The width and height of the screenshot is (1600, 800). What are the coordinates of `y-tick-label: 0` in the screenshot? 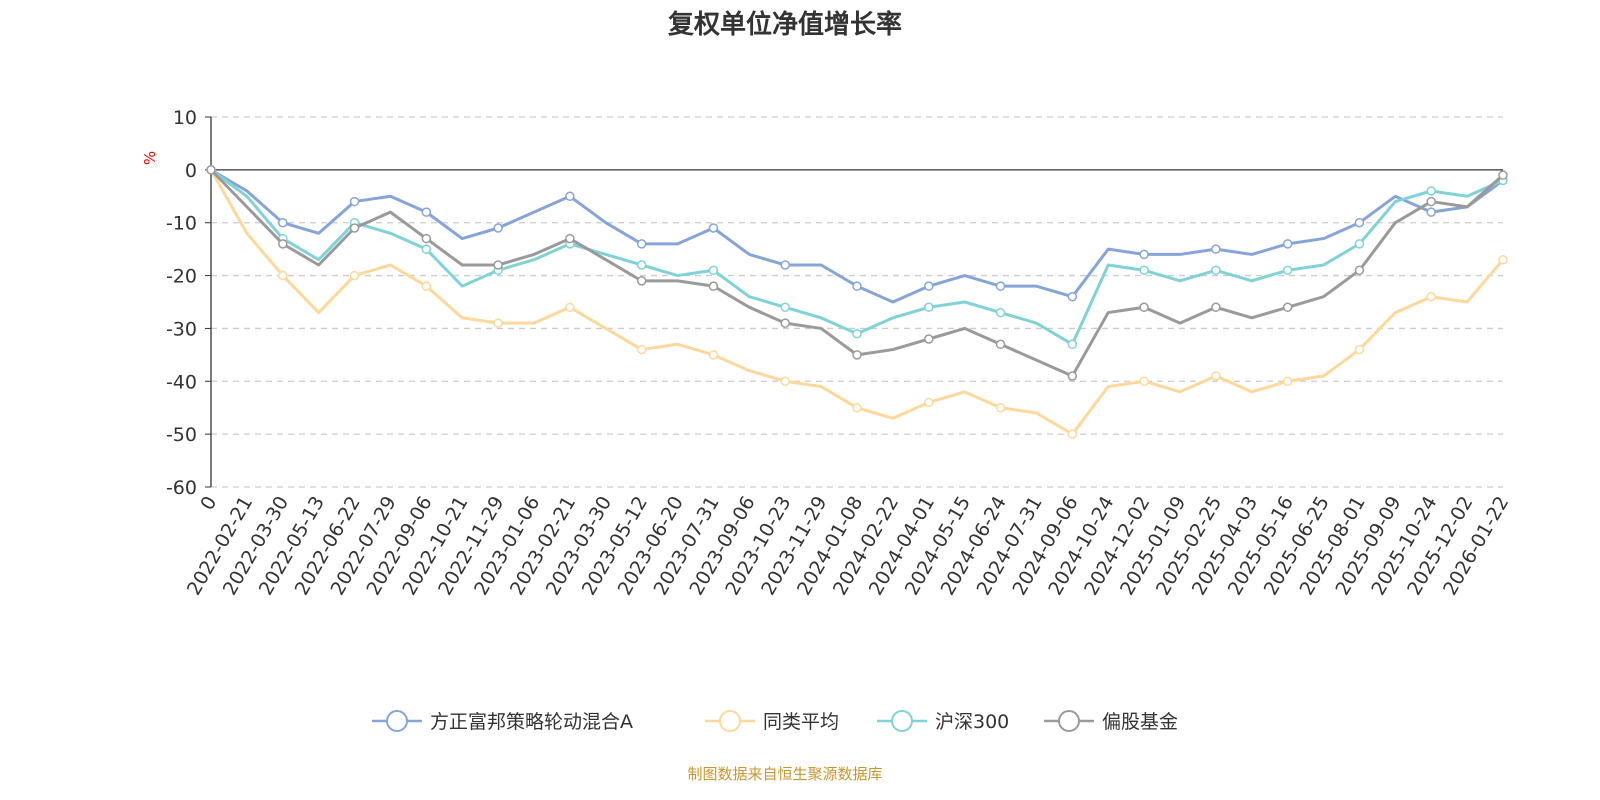 It's located at (191, 171).